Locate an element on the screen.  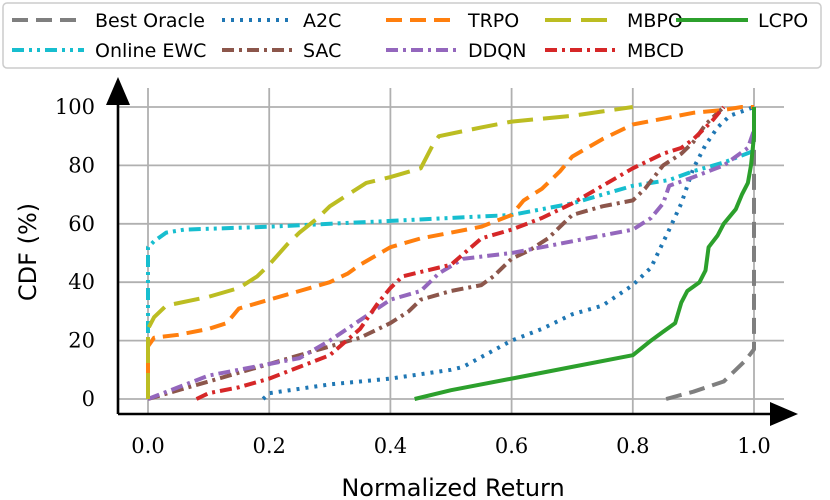
legend-label: DDQN is located at coordinates (497, 51).